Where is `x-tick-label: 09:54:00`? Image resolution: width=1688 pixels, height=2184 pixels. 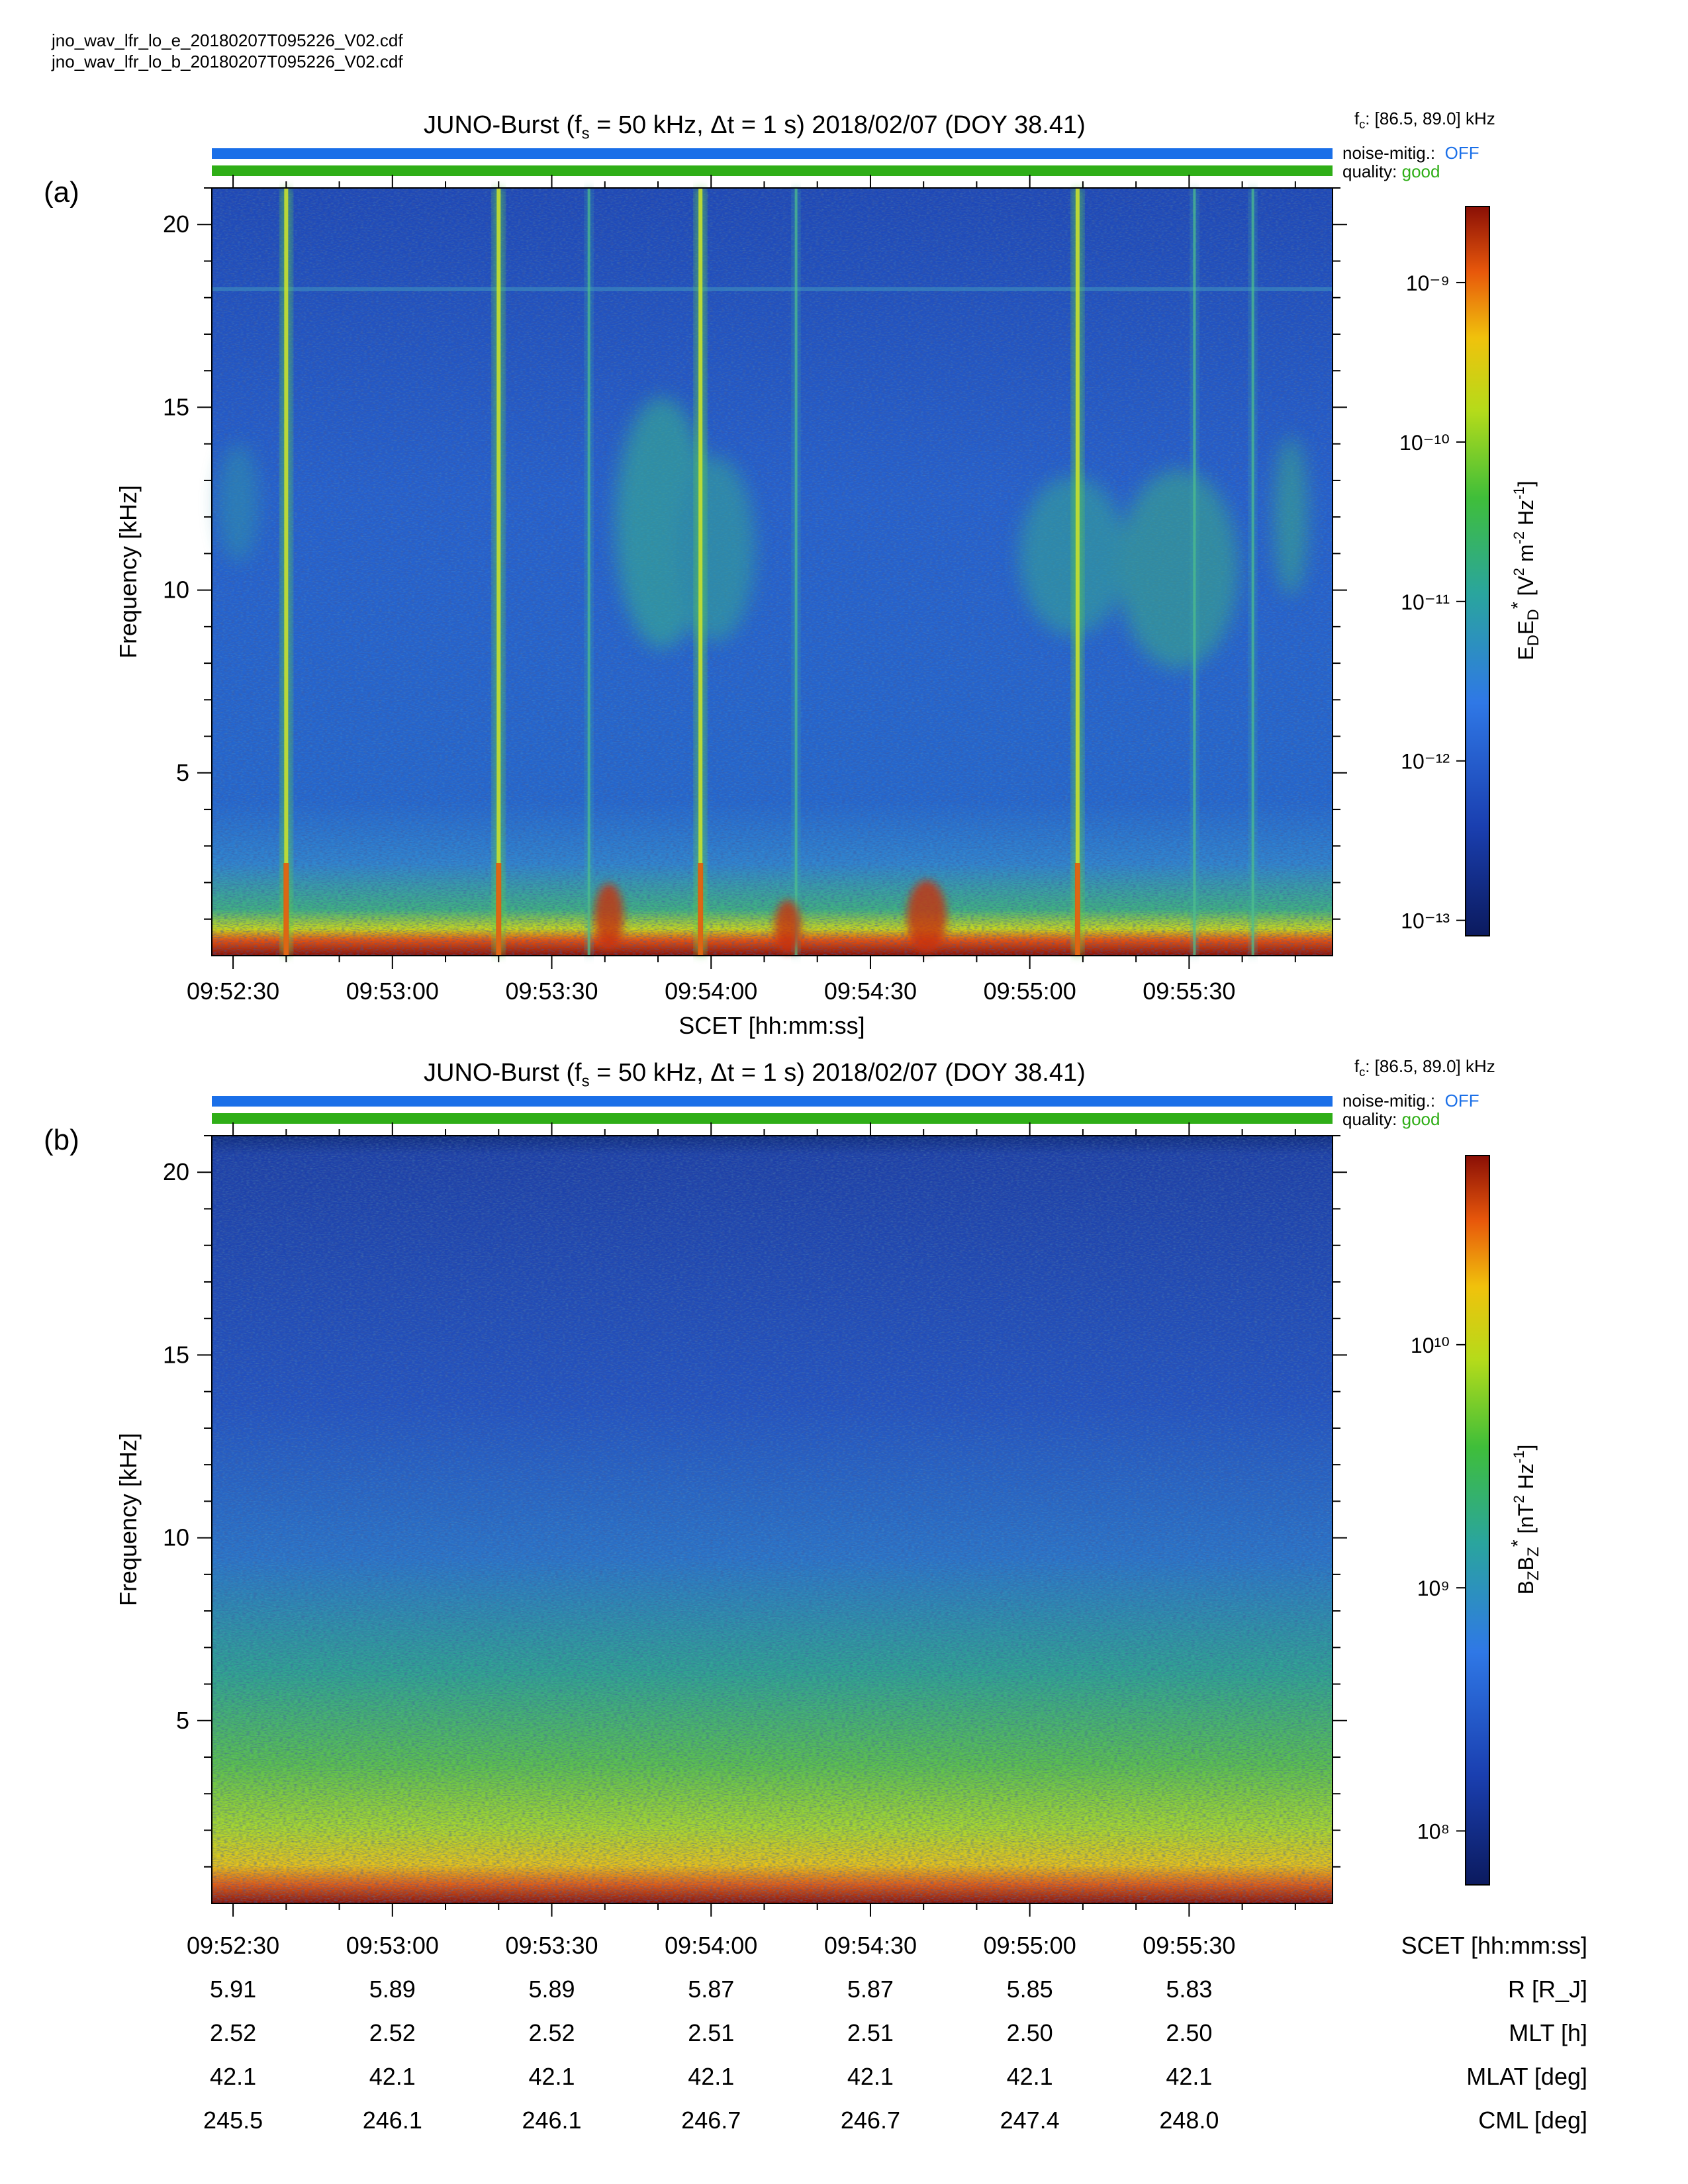 x-tick-label: 09:54:00 is located at coordinates (711, 991).